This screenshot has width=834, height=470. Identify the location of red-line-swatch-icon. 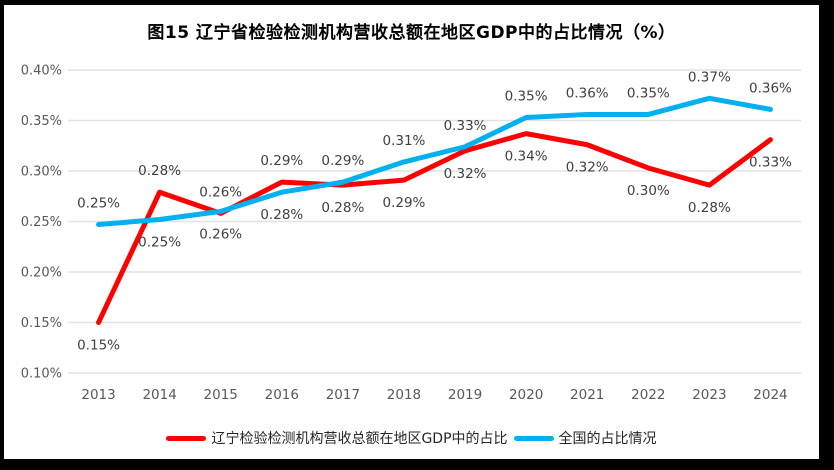
(186, 438).